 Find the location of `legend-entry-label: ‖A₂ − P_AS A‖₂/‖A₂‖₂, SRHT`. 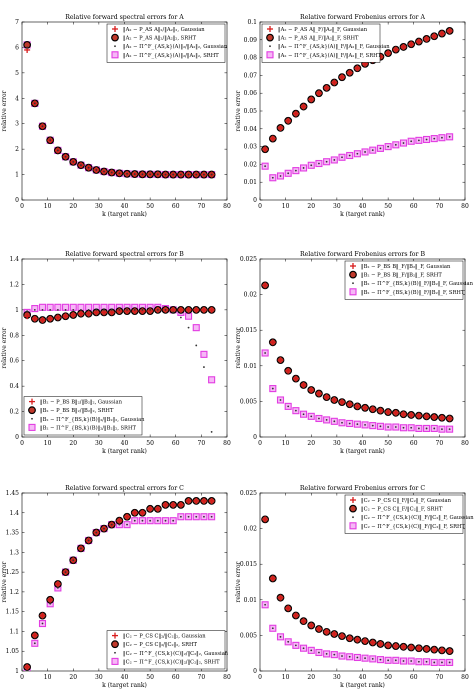

legend-entry-label: ‖A₂ − P_AS A‖₂/‖A₂‖₂, SRHT is located at coordinates (160, 39).